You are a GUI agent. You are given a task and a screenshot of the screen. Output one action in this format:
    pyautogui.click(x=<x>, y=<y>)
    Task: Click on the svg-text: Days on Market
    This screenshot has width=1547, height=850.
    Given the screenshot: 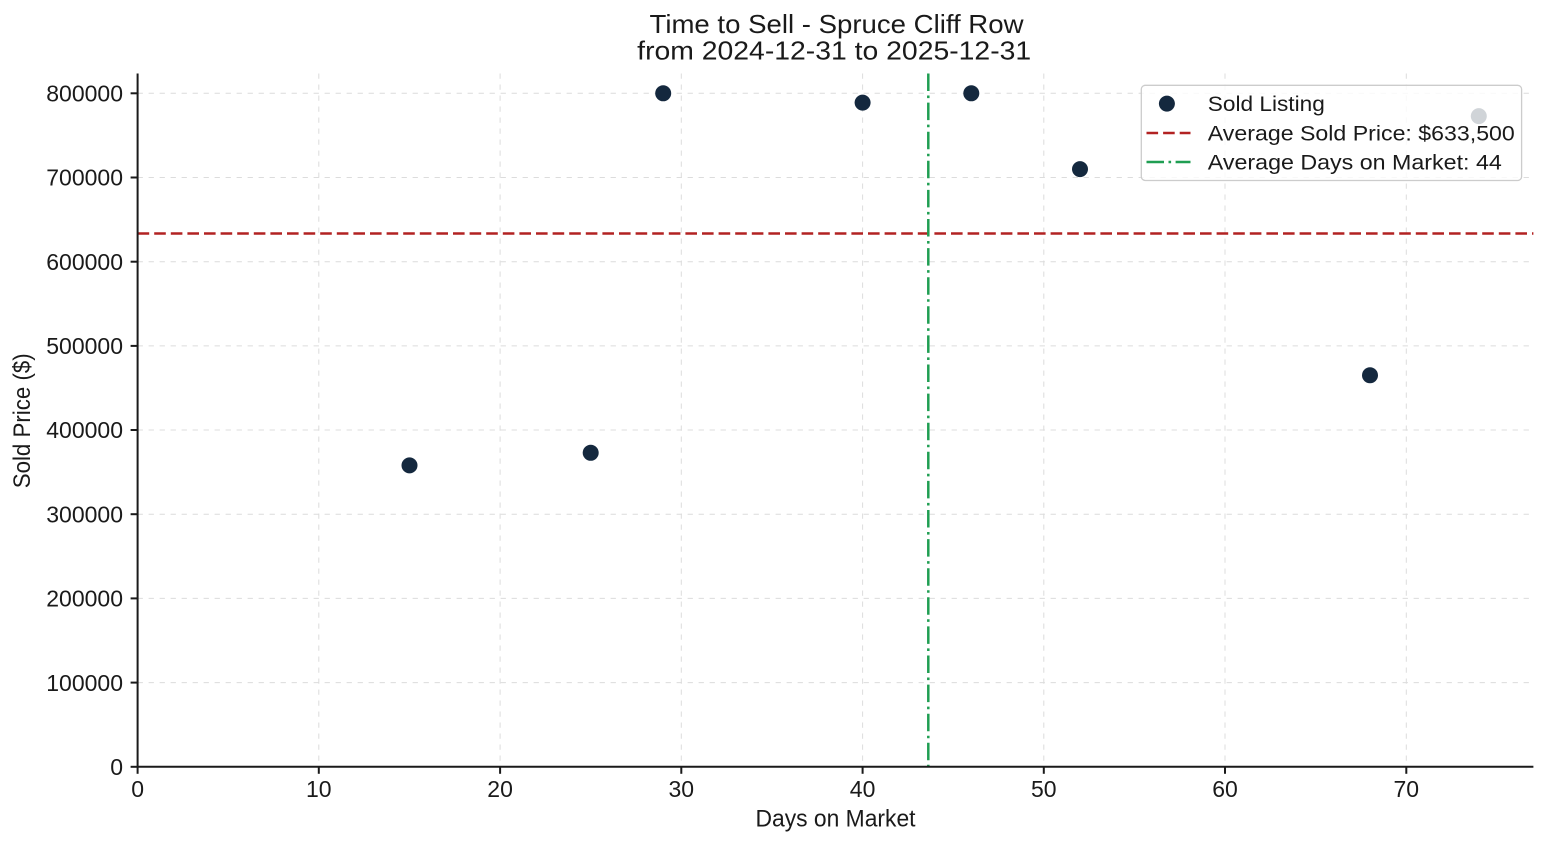 What is the action you would take?
    pyautogui.click(x=836, y=818)
    